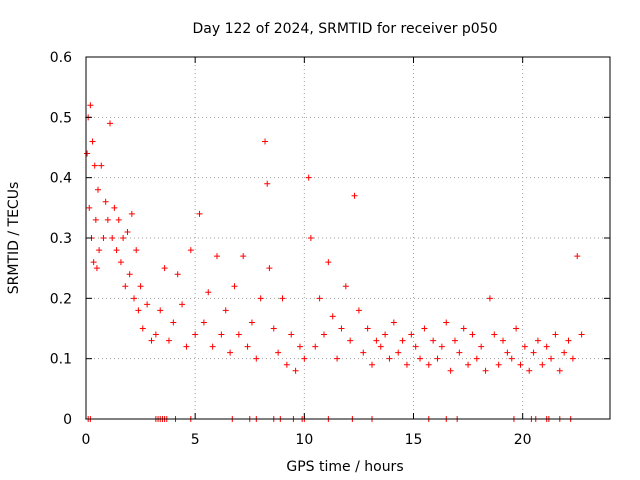 This screenshot has width=640, height=480. Describe the element at coordinates (523, 440) in the screenshot. I see `x-tick-label: 20` at that location.